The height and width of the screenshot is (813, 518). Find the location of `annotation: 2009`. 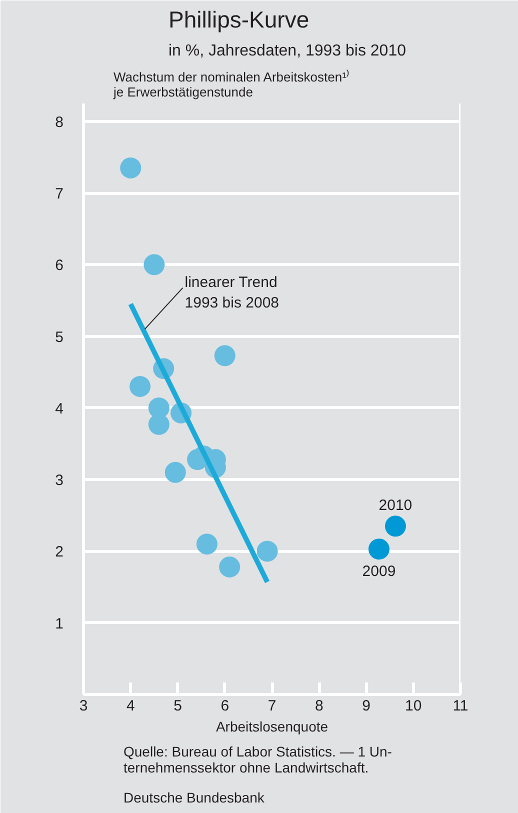

annotation: 2009 is located at coordinates (379, 571).